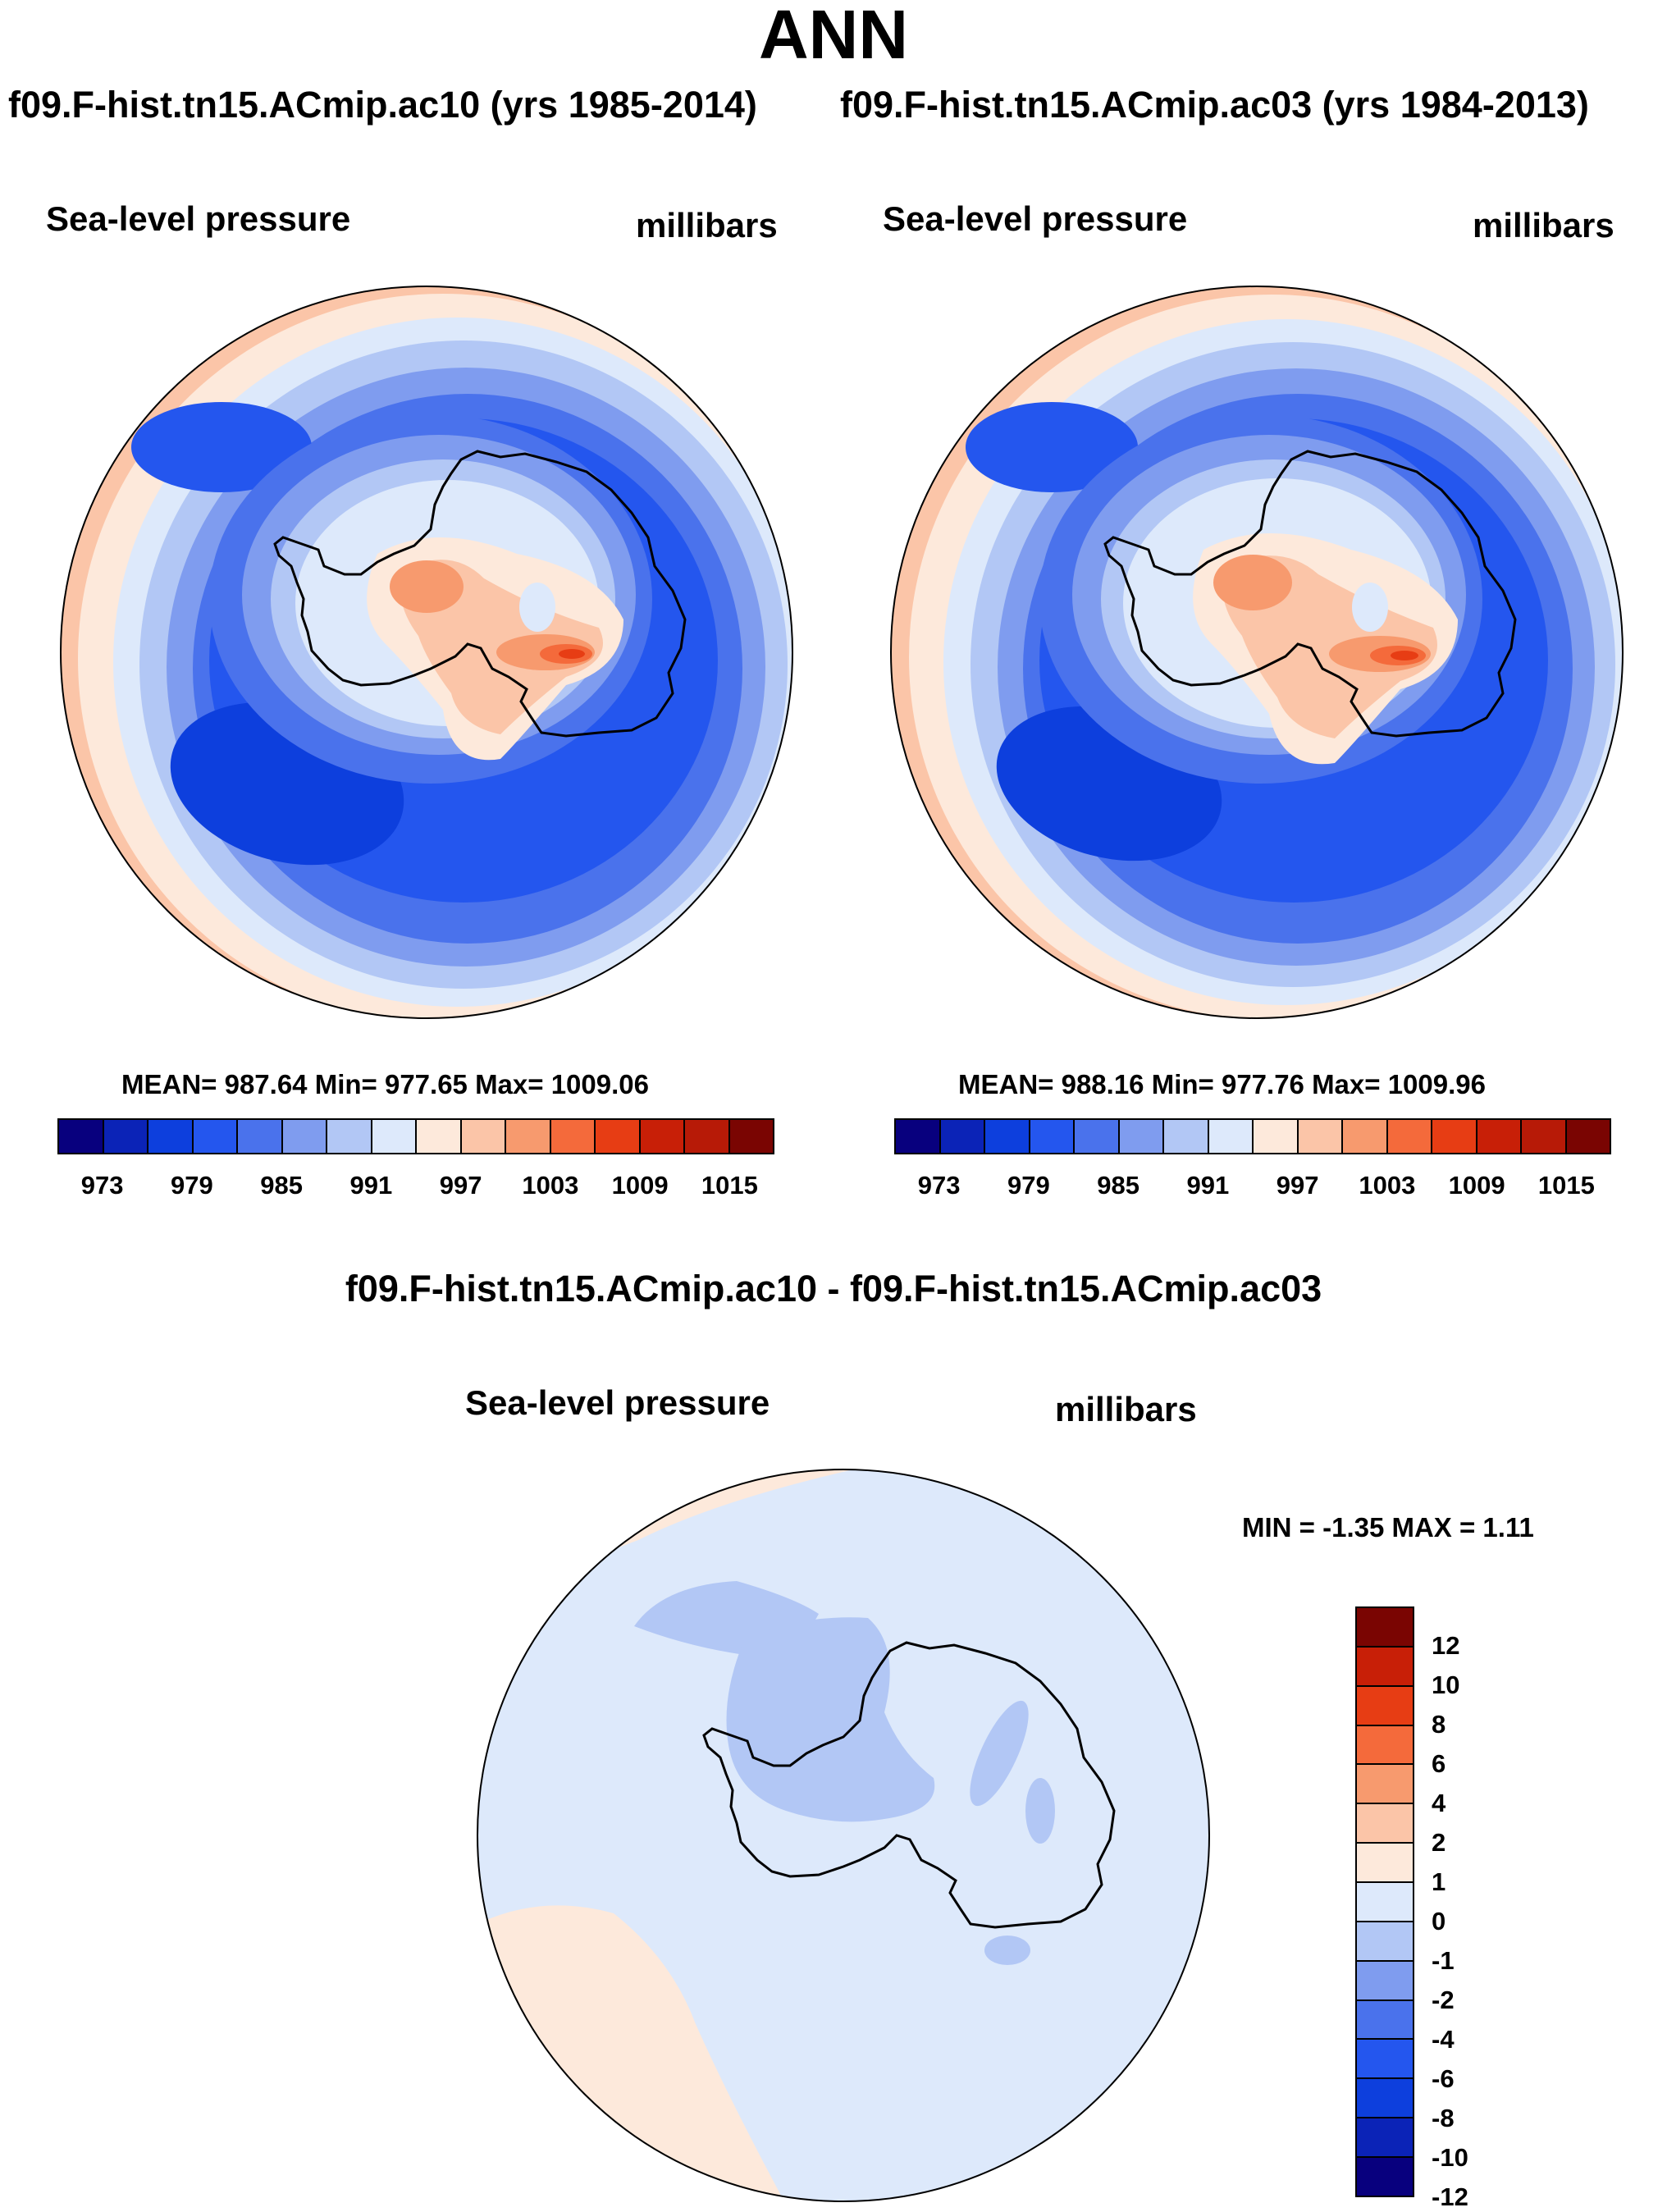 This screenshot has height=2212, width=1667. I want to click on colorbar-tick-label: -10, so click(1450, 2157).